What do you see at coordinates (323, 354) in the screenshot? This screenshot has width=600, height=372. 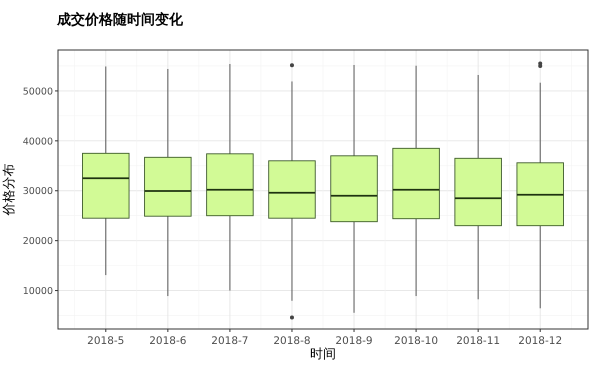 I see `x-axis-title: 时间` at bounding box center [323, 354].